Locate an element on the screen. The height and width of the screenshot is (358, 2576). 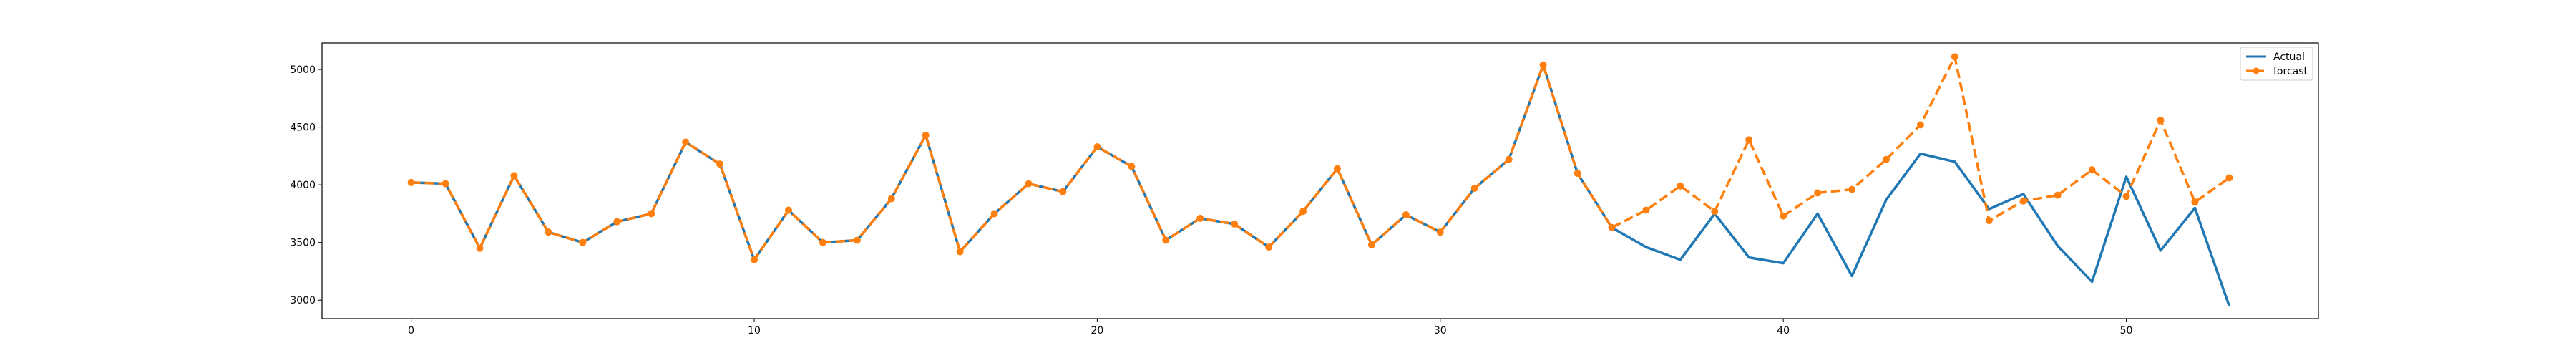
legend-label-forcast: forcast is located at coordinates (2290, 71).